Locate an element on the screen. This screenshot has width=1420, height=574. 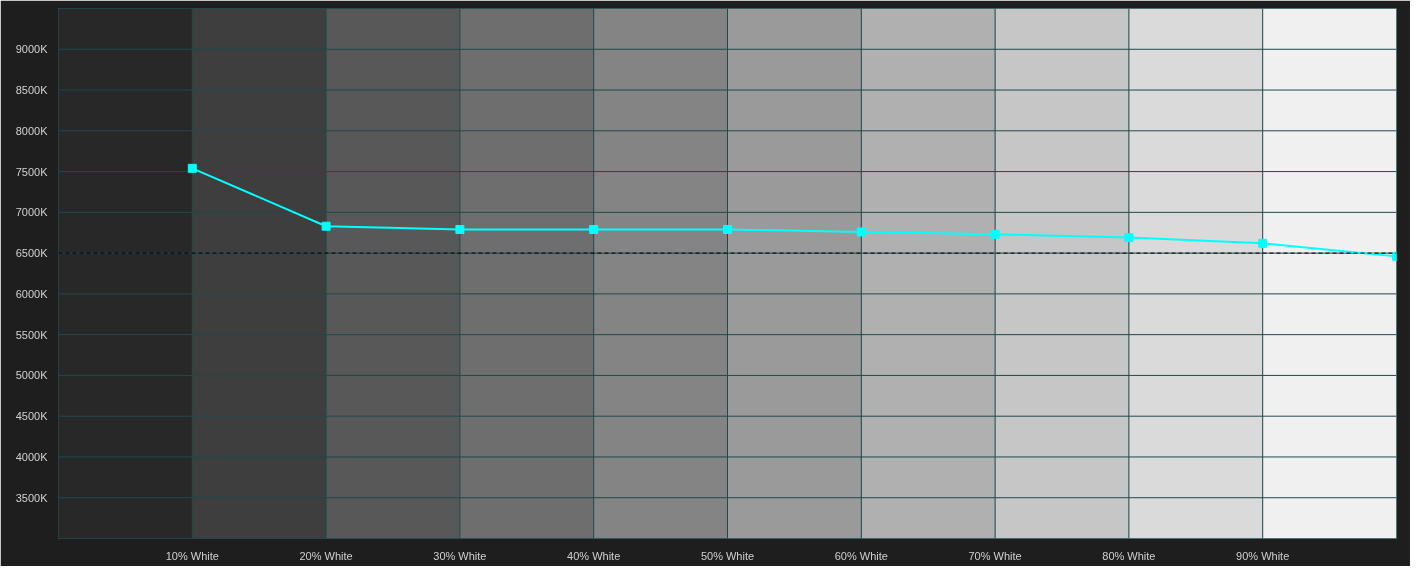
x-tick-label: 40% White is located at coordinates (594, 555).